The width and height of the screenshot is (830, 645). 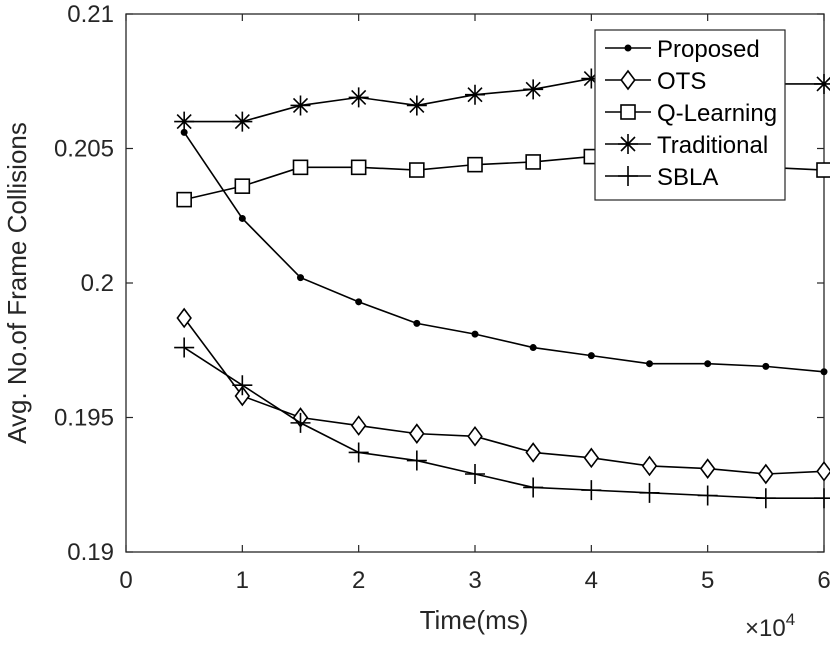 I want to click on legend-item-ots: OTS, so click(x=655, y=81).